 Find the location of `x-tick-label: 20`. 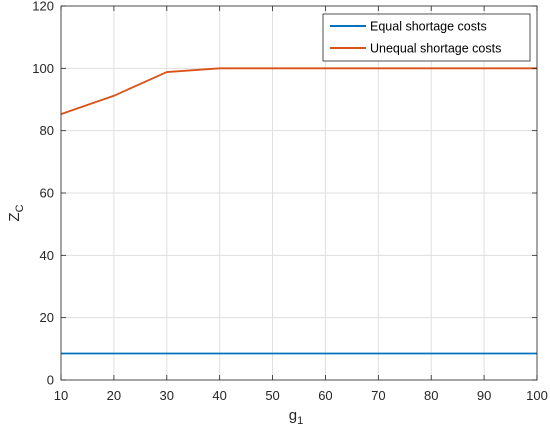

x-tick-label: 20 is located at coordinates (114, 395).